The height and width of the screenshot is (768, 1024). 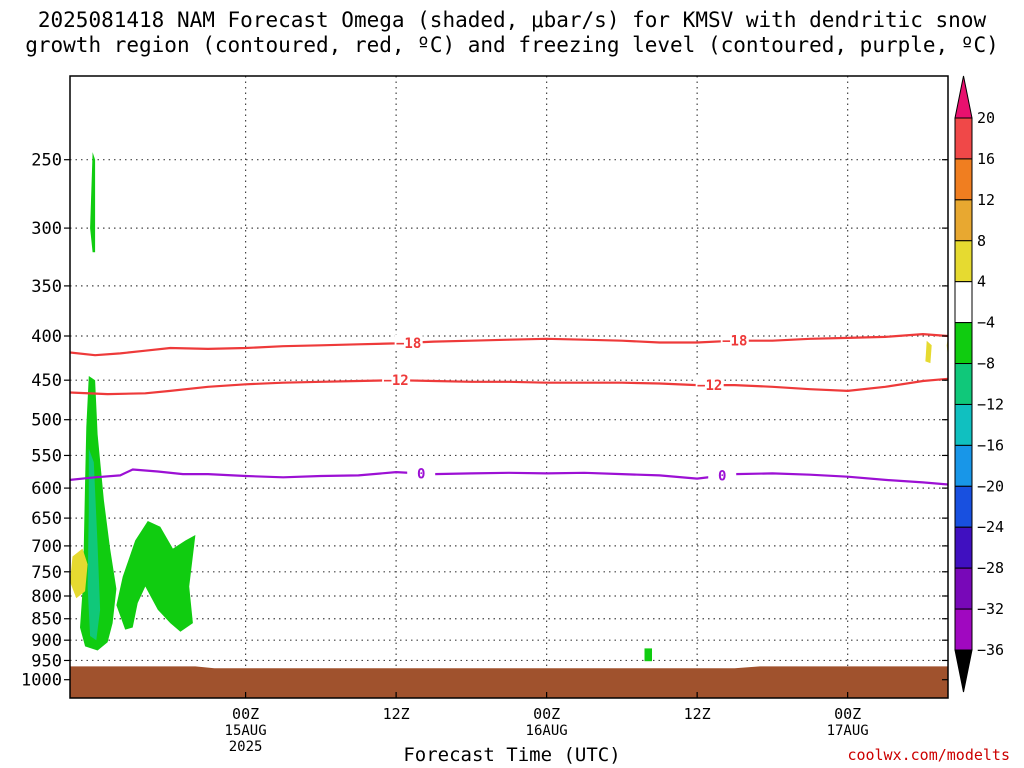 What do you see at coordinates (46, 620) in the screenshot?
I see `y-tick-label: 850` at bounding box center [46, 620].